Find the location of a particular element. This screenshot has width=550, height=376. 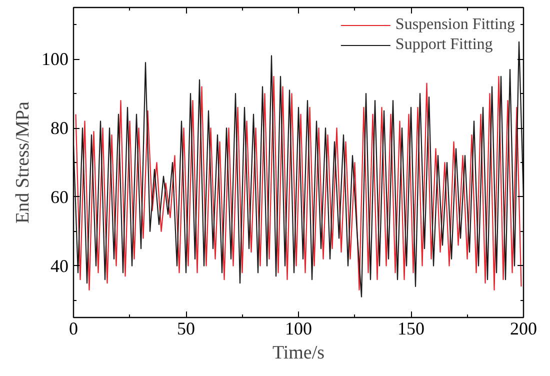

x-tick-label: 100 is located at coordinates (298, 328).